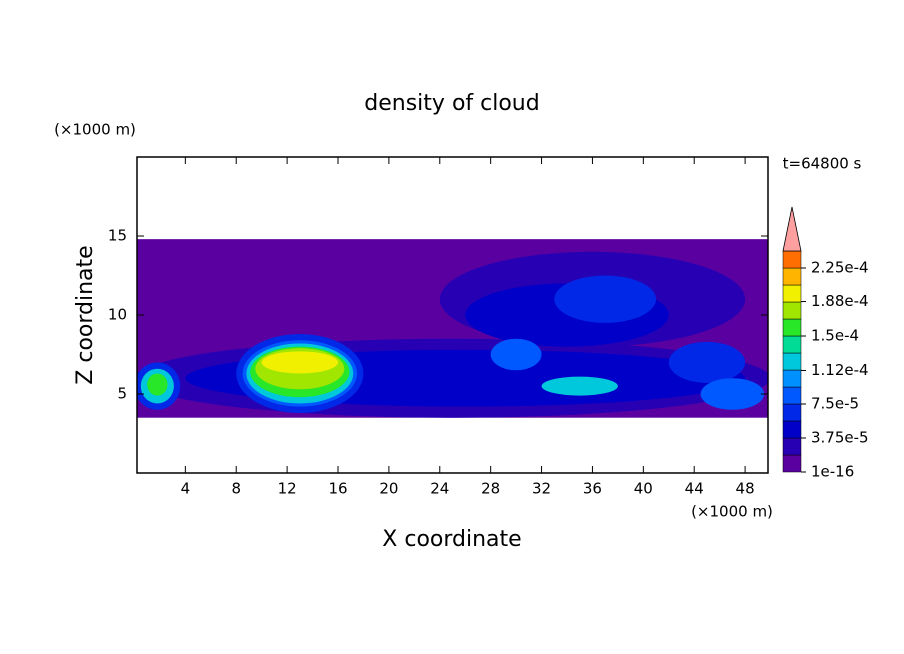 The width and height of the screenshot is (904, 654). What do you see at coordinates (388, 489) in the screenshot?
I see `x-tick-label: 20` at bounding box center [388, 489].